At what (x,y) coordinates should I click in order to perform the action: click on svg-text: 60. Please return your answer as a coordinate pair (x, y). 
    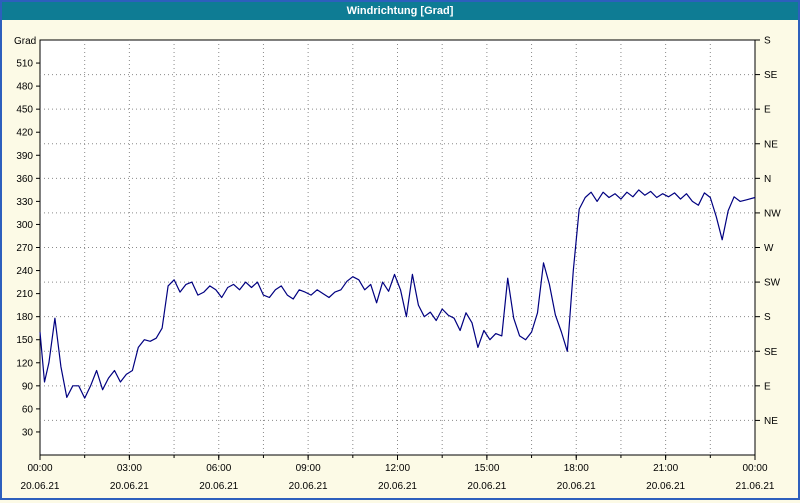
    Looking at the image, I should click on (28, 409).